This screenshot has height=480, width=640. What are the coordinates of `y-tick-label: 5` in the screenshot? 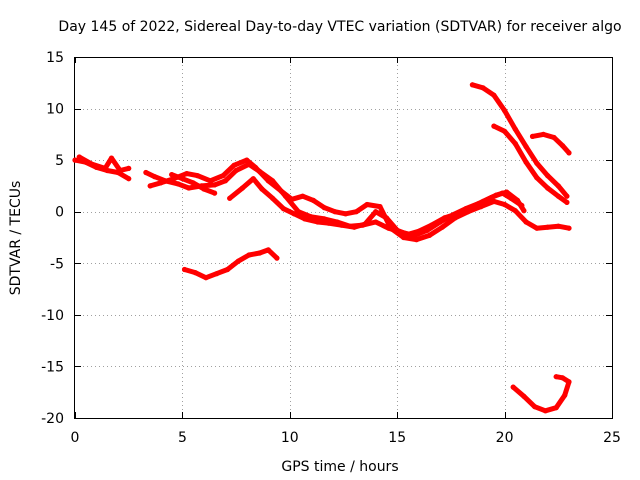 It's located at (59, 161).